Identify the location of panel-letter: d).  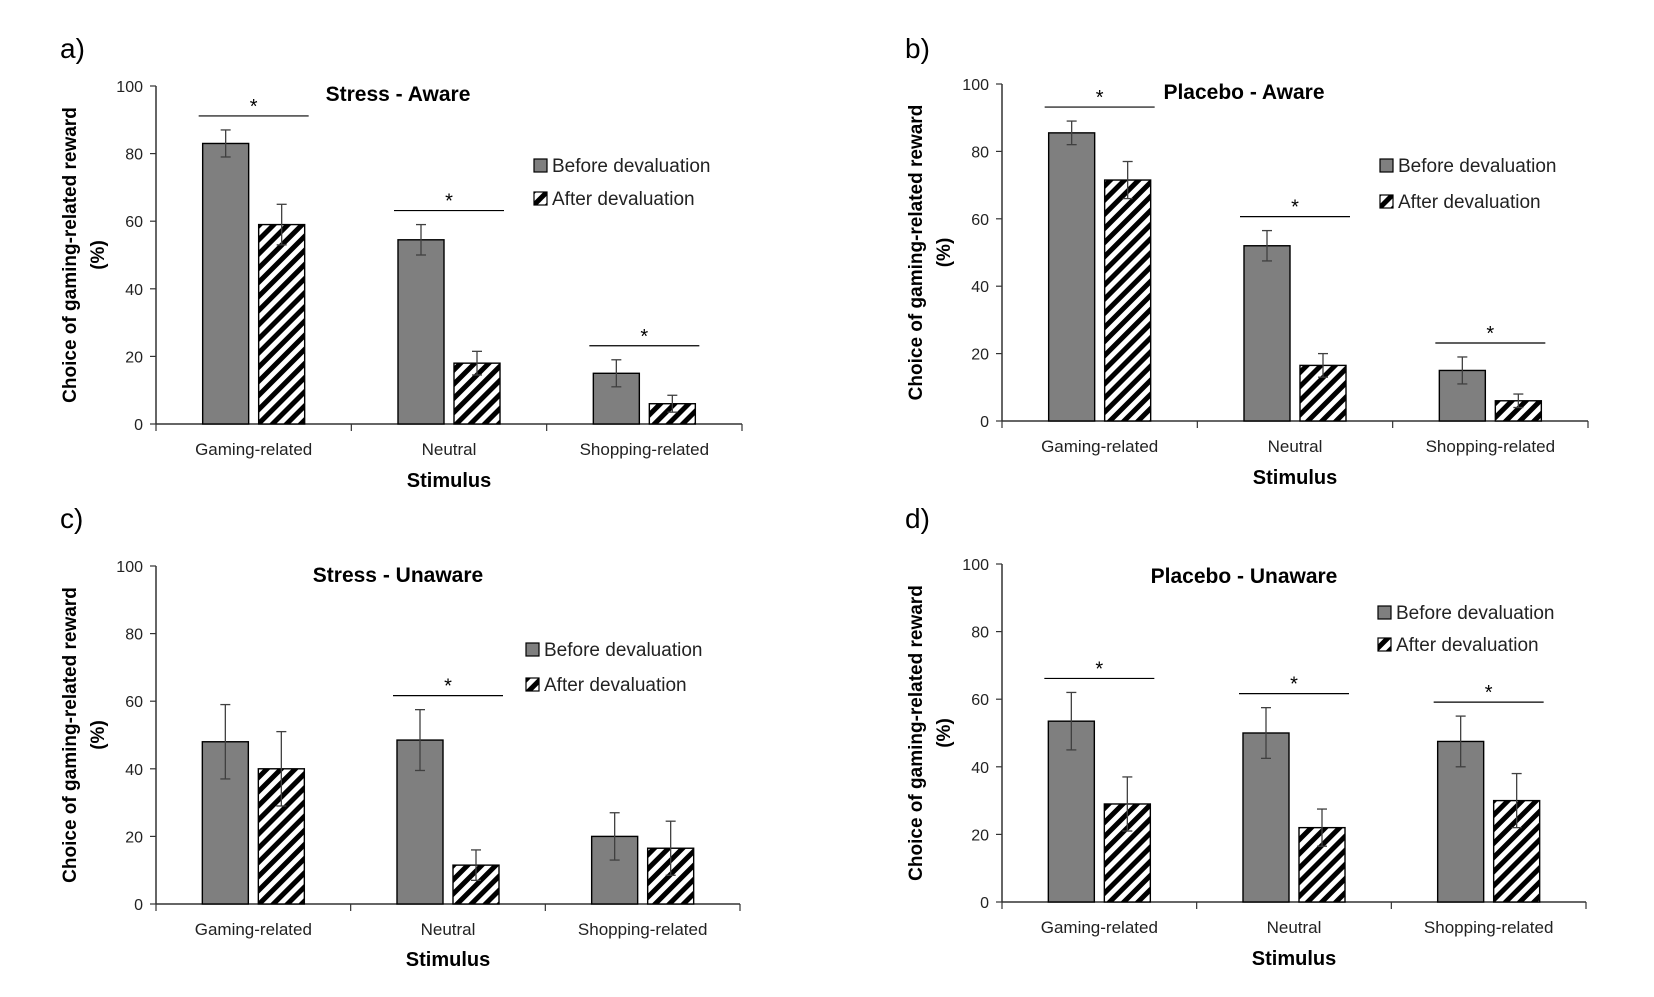
(917, 518).